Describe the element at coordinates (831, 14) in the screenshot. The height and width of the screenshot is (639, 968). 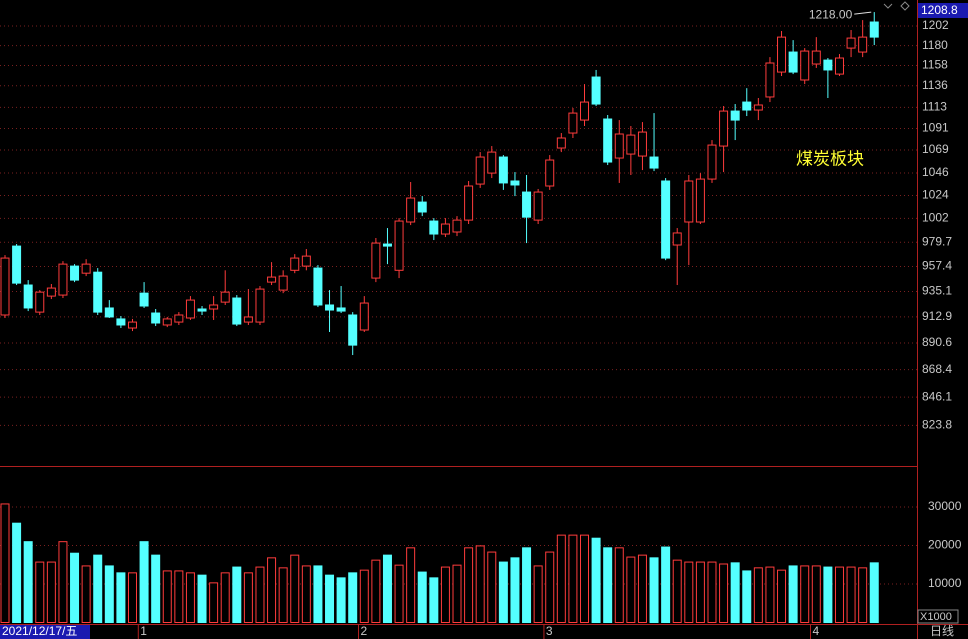
I see `max-marker-label: 1218.00` at that location.